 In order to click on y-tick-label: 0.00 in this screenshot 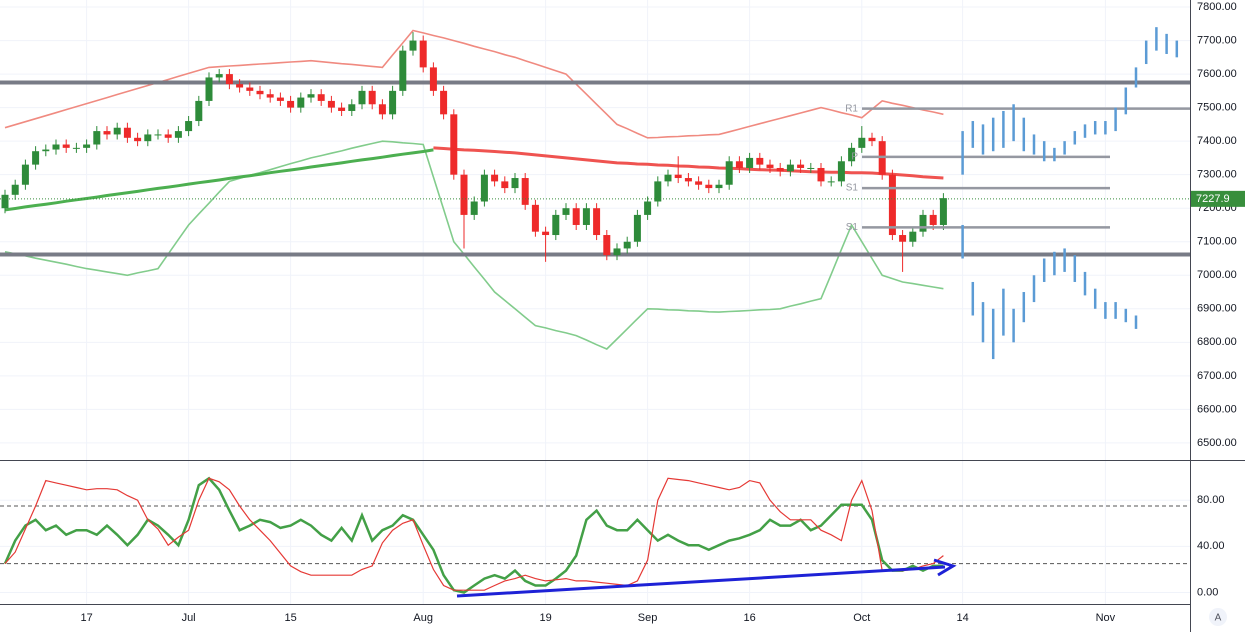, I will do `click(1207, 592)`.